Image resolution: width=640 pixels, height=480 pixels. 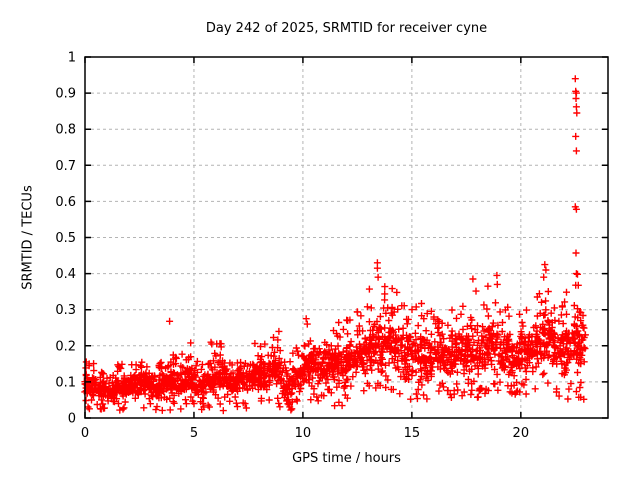 What do you see at coordinates (65, 310) in the screenshot?
I see `y-tick-label: 0.3` at bounding box center [65, 310].